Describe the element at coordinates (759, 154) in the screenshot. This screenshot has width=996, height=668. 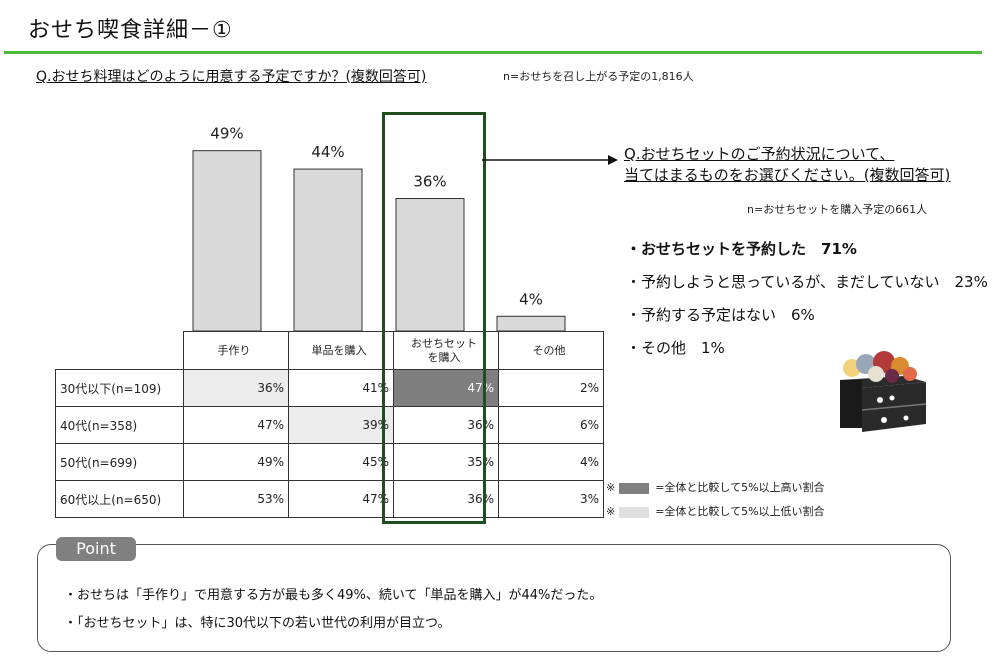
I see `sub-question-line1: Q.おせちセットのご予約状況について、` at that location.